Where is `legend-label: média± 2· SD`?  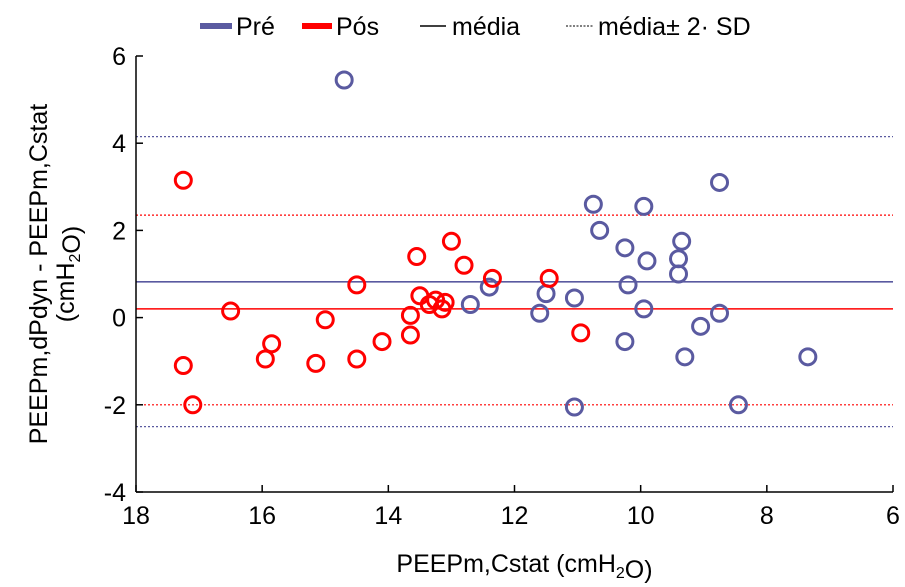
legend-label: média± 2· SD is located at coordinates (674, 27).